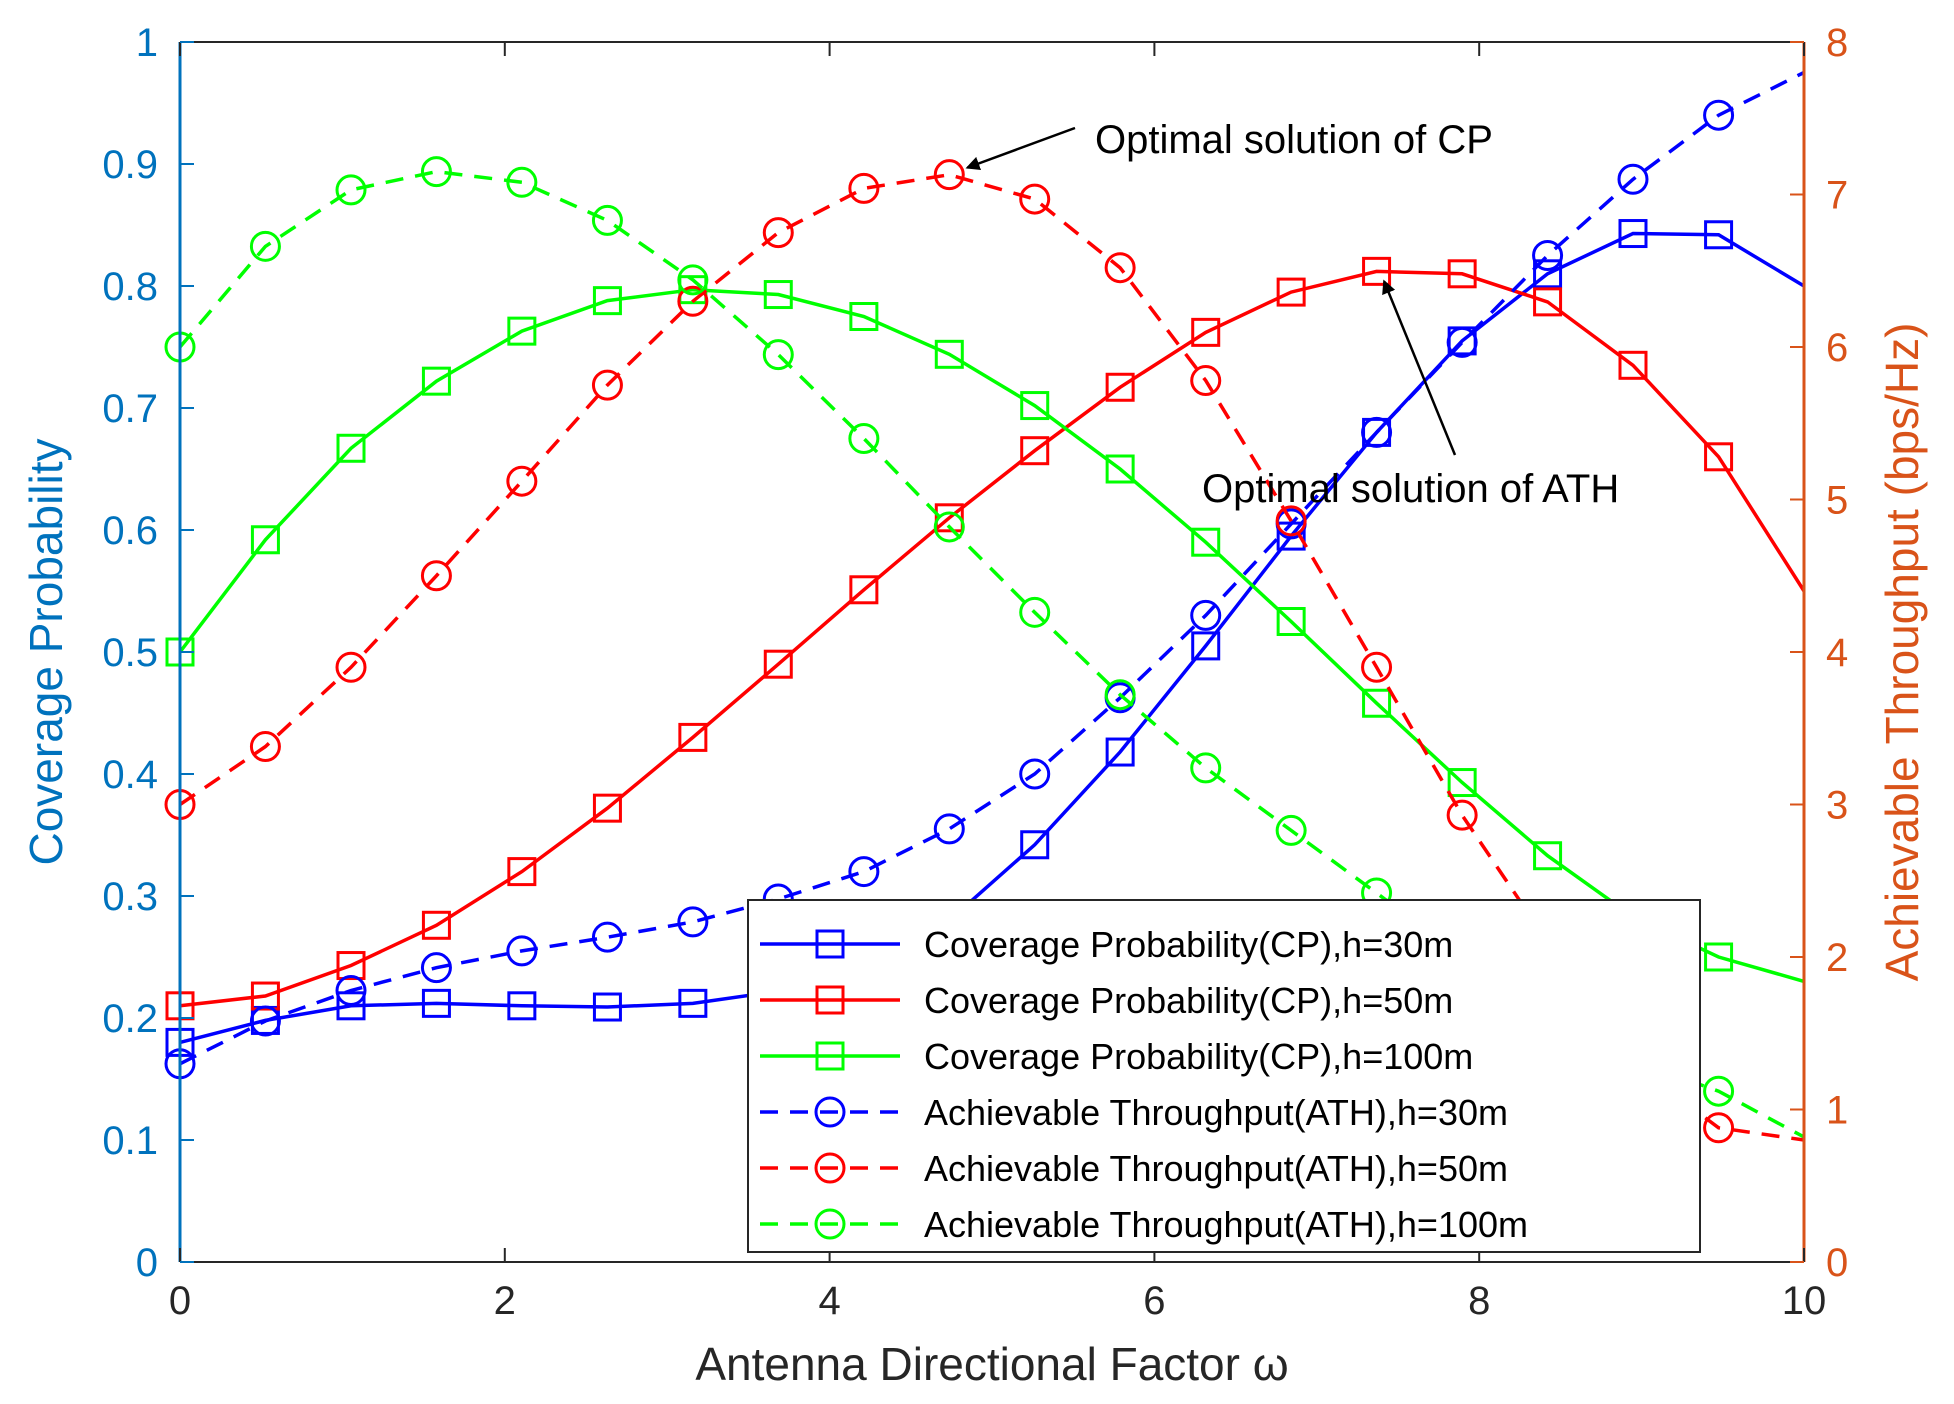 The height and width of the screenshot is (1404, 1954). Describe the element at coordinates (130, 287) in the screenshot. I see `left-y-tick-label: 0.8` at that location.